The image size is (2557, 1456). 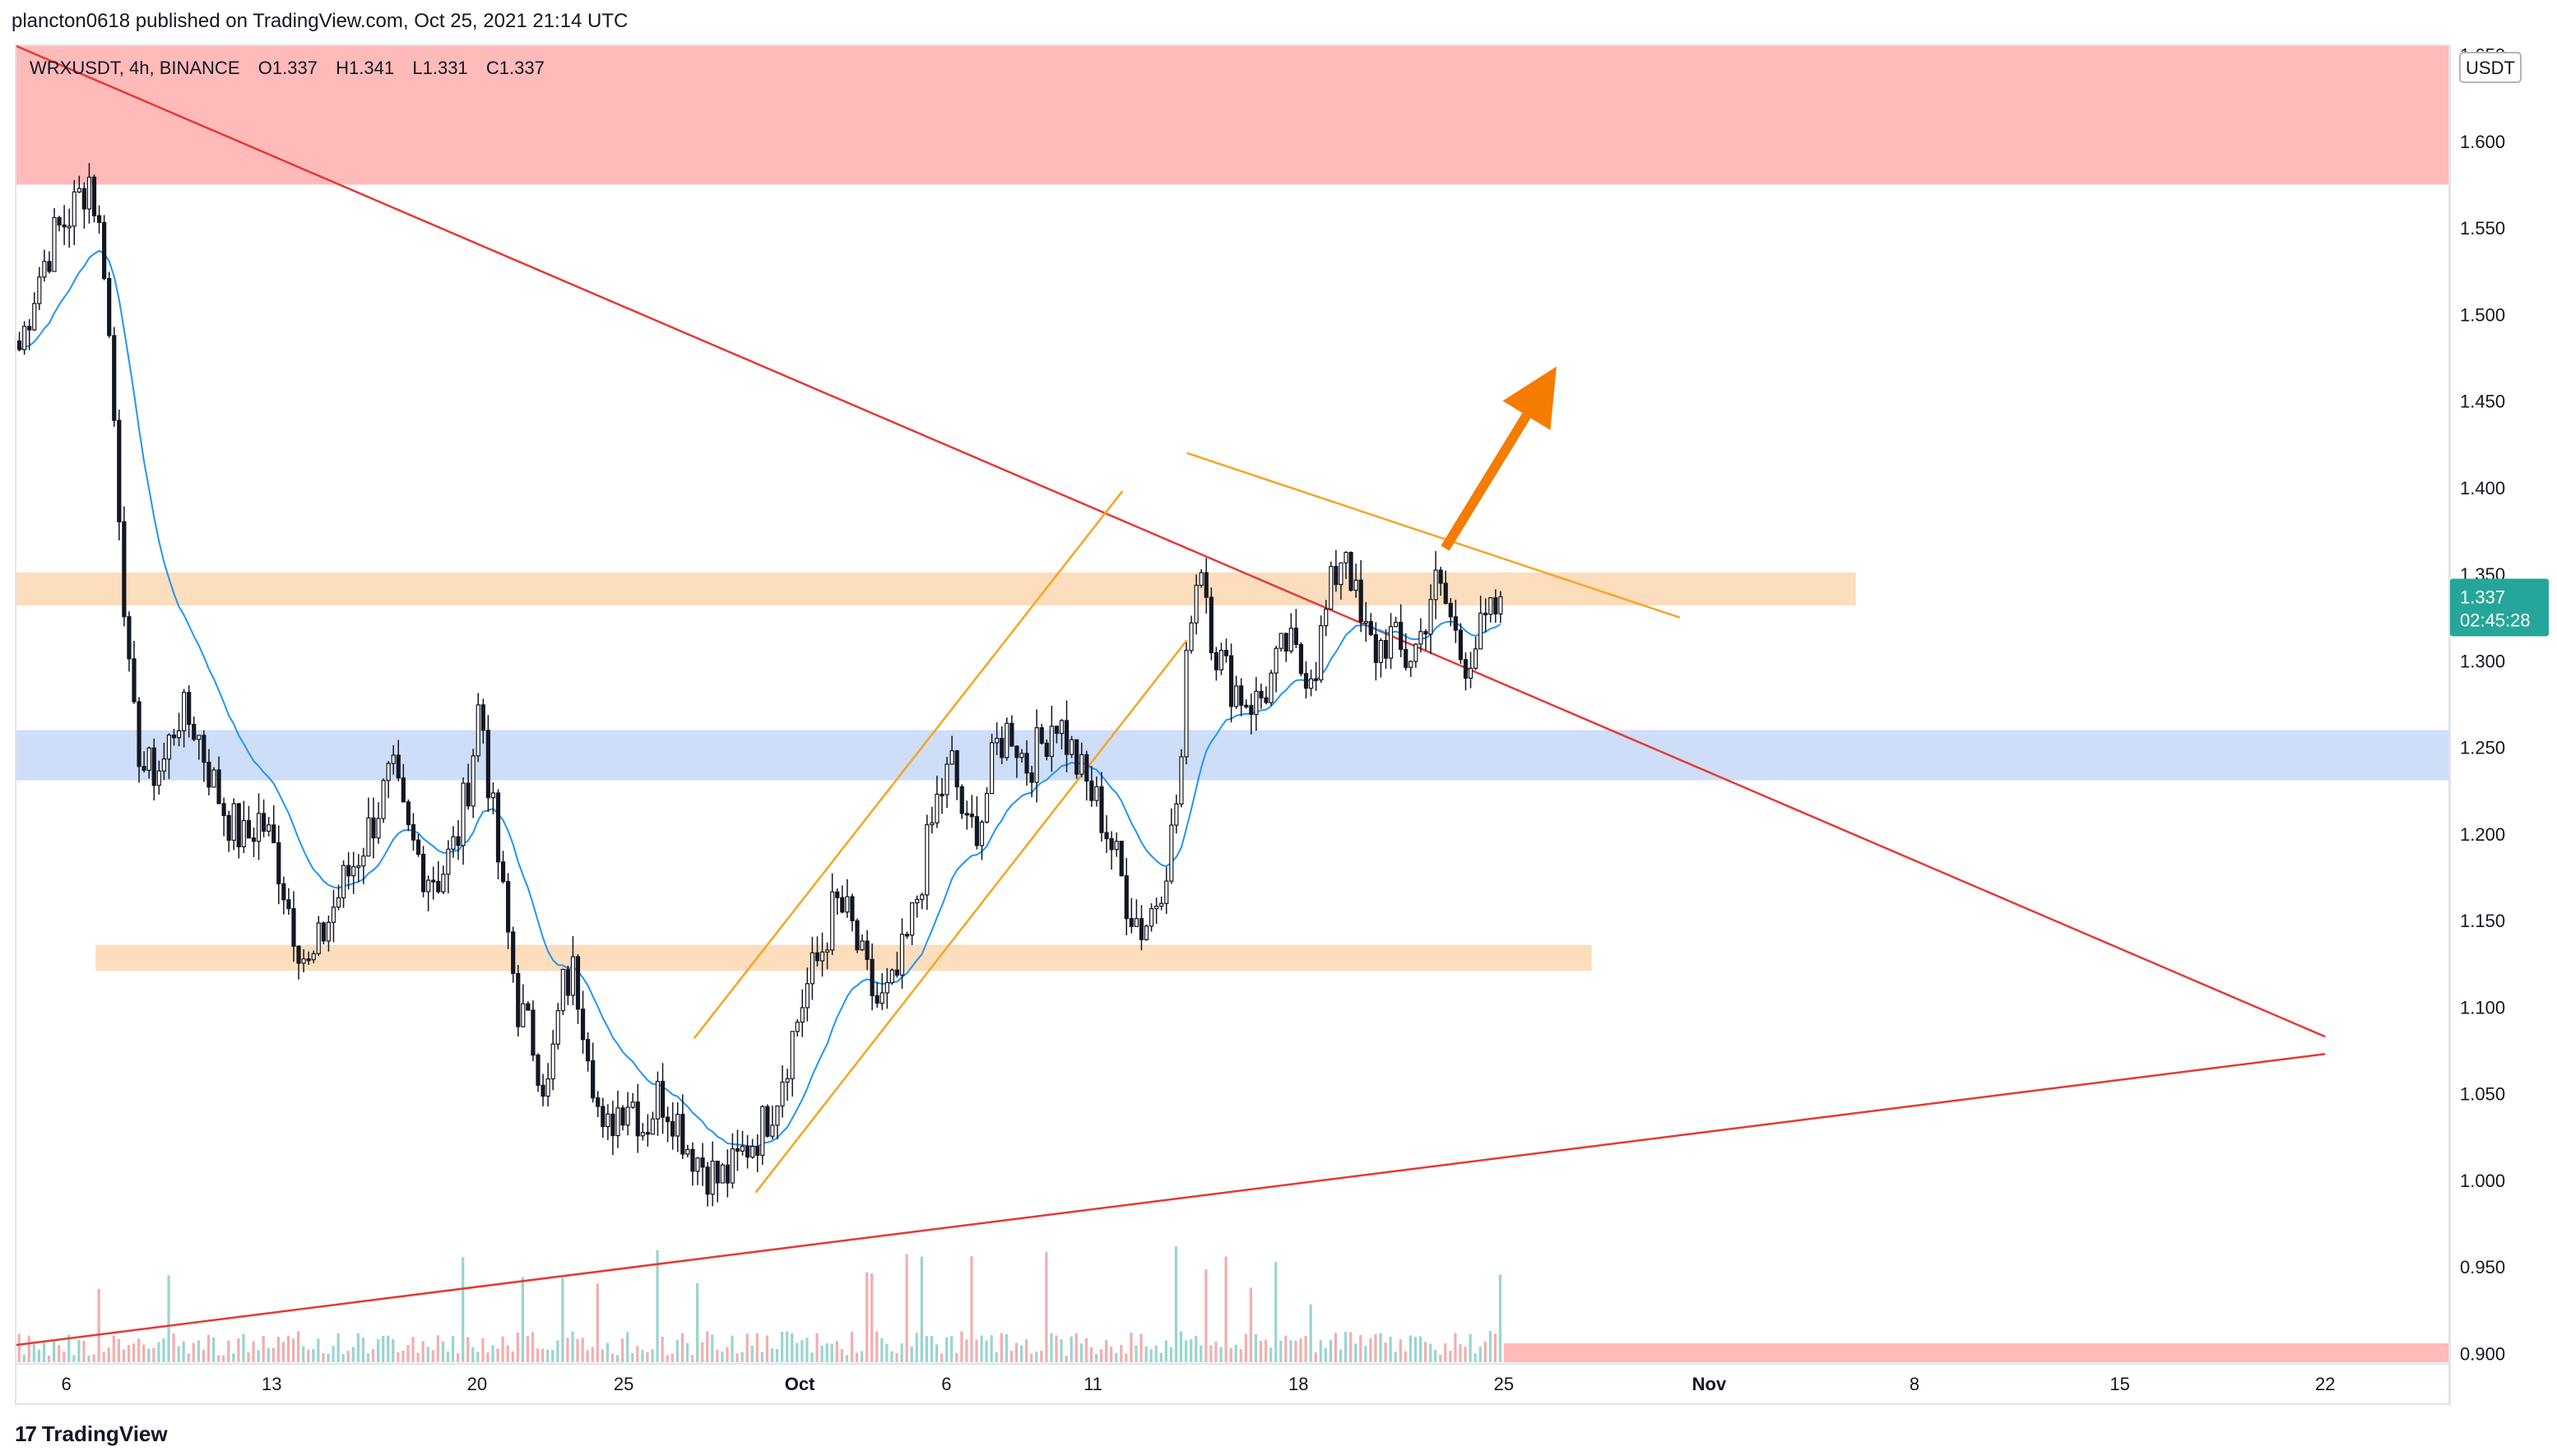 What do you see at coordinates (2490, 67) in the screenshot?
I see `currency-label-box` at bounding box center [2490, 67].